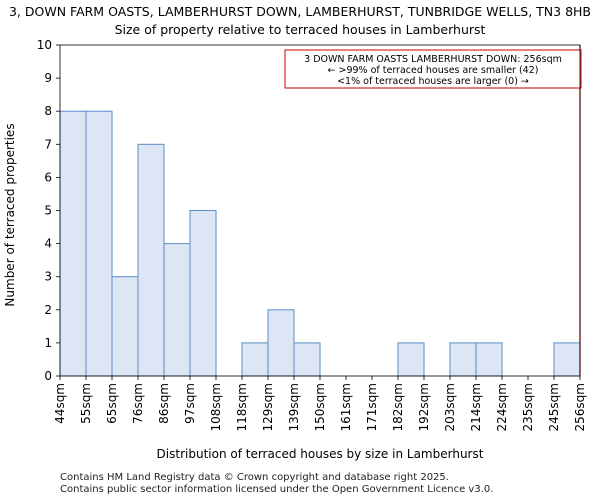 This screenshot has width=600, height=500. I want to click on y-tick-label: 0, so click(48, 376).